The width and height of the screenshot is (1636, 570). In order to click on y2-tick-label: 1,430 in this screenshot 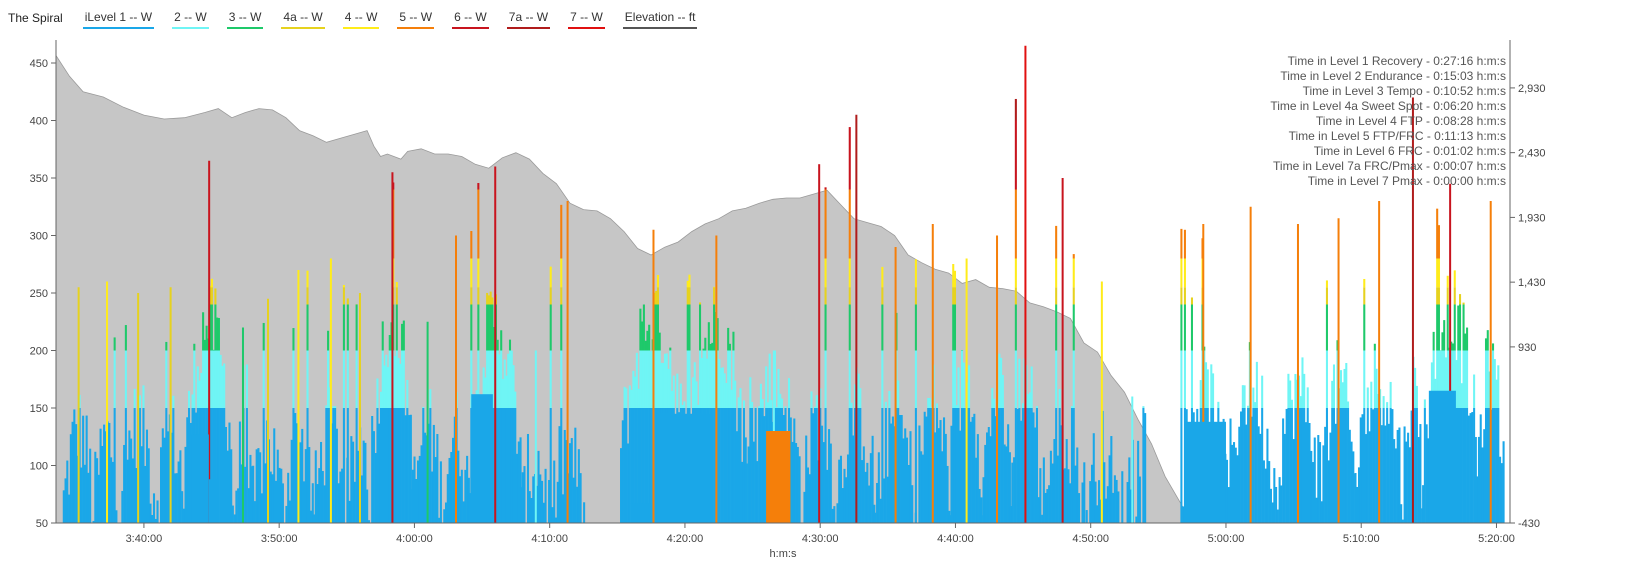, I will do `click(1532, 283)`.